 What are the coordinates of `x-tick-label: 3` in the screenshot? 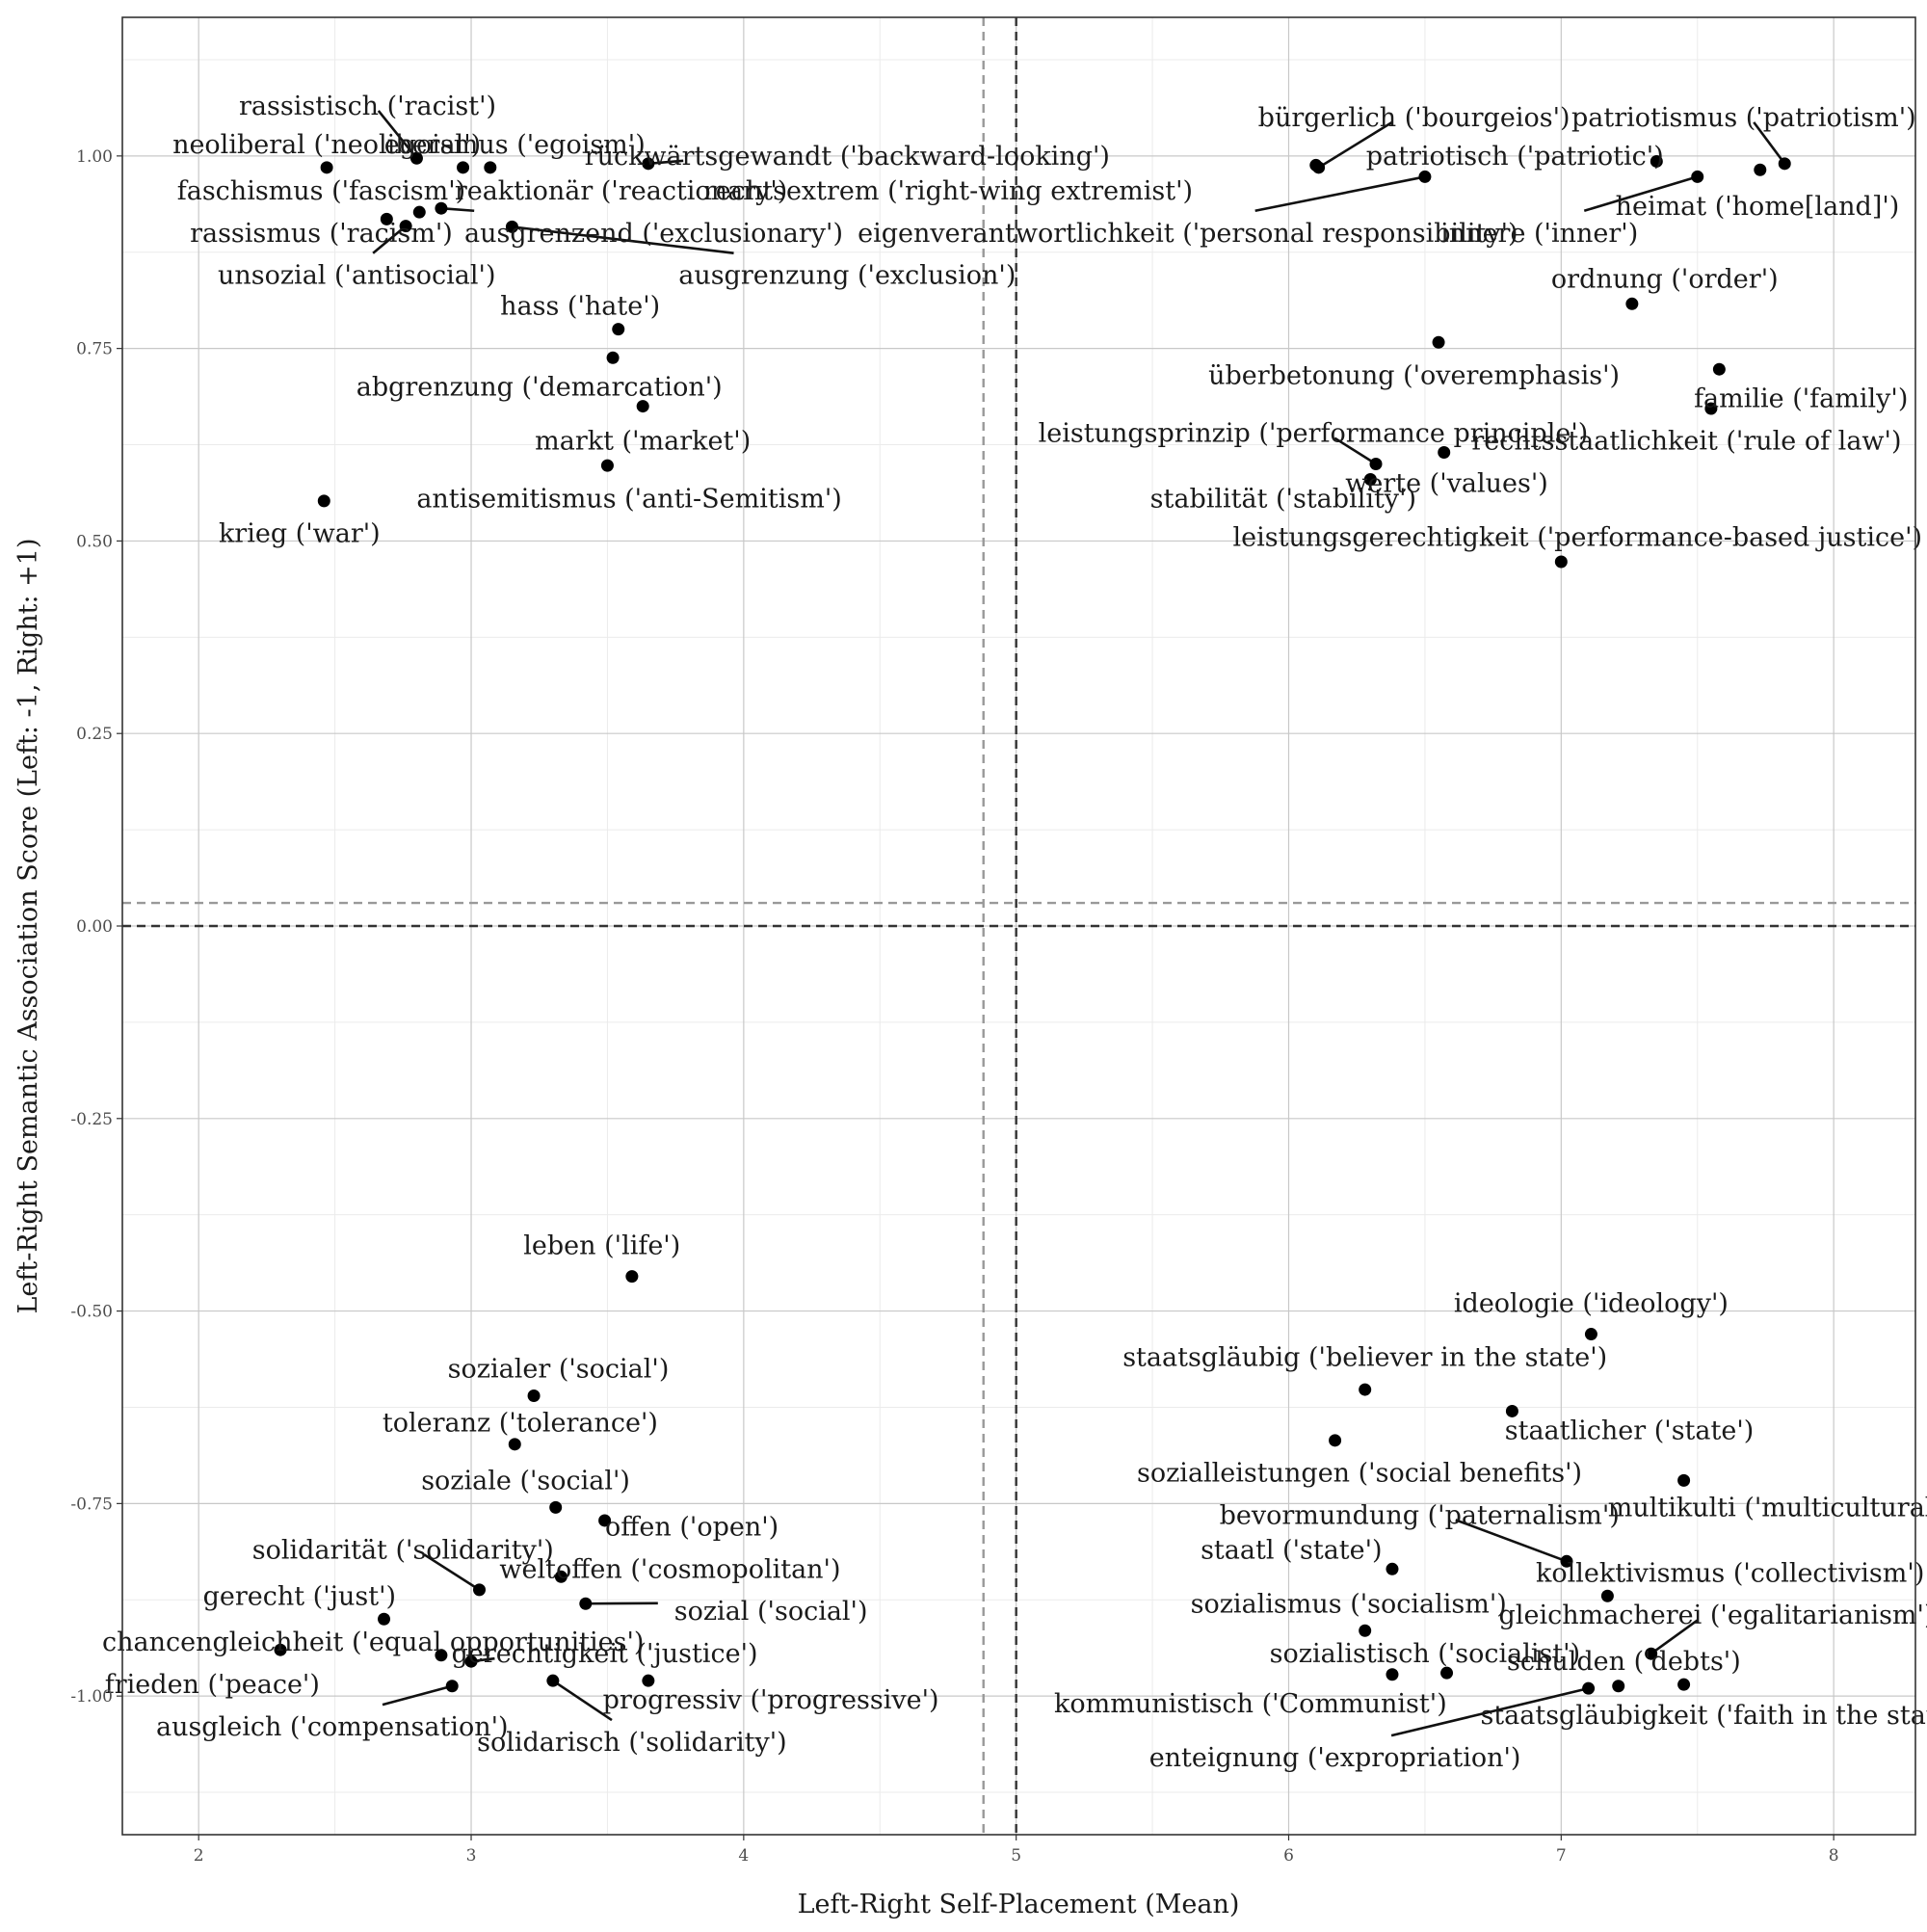 It's located at (472, 1856).